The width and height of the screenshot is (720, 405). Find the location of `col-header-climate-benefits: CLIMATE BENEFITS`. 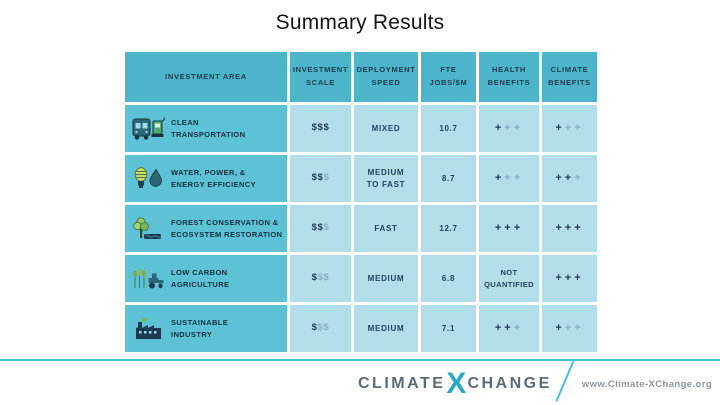

col-header-climate-benefits: CLIMATE BENEFITS is located at coordinates (569, 77).